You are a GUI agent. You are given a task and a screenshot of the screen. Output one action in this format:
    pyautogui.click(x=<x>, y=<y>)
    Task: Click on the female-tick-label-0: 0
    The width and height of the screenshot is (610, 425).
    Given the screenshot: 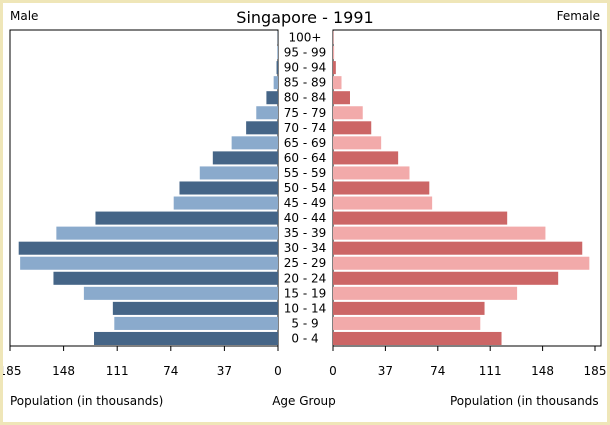 What is the action you would take?
    pyautogui.click(x=333, y=371)
    